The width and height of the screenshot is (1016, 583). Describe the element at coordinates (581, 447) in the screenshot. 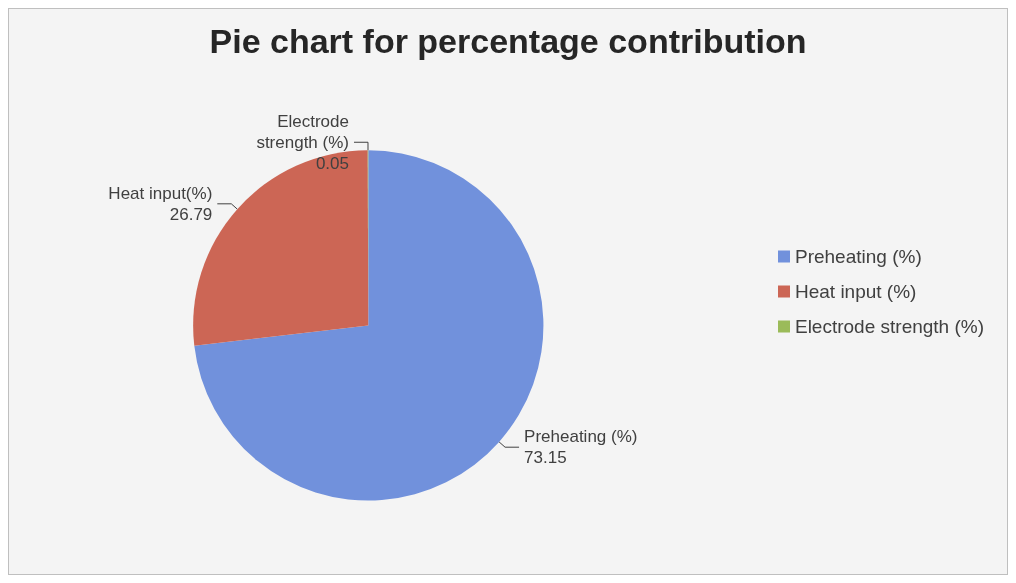

I see `data-label: Preheating (%) 73.15` at that location.